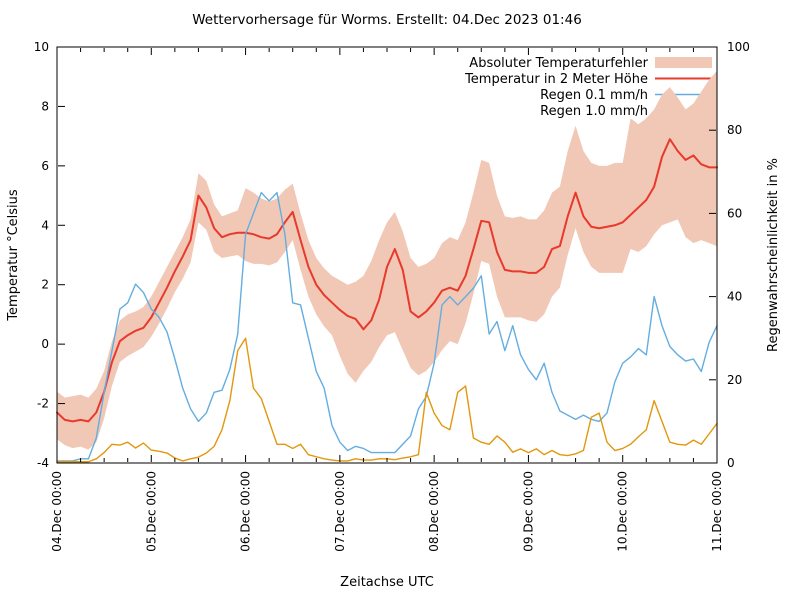 The width and height of the screenshot is (800, 600). Describe the element at coordinates (528, 511) in the screenshot. I see `x-tick-label: 09.Dec 00:00` at that location.